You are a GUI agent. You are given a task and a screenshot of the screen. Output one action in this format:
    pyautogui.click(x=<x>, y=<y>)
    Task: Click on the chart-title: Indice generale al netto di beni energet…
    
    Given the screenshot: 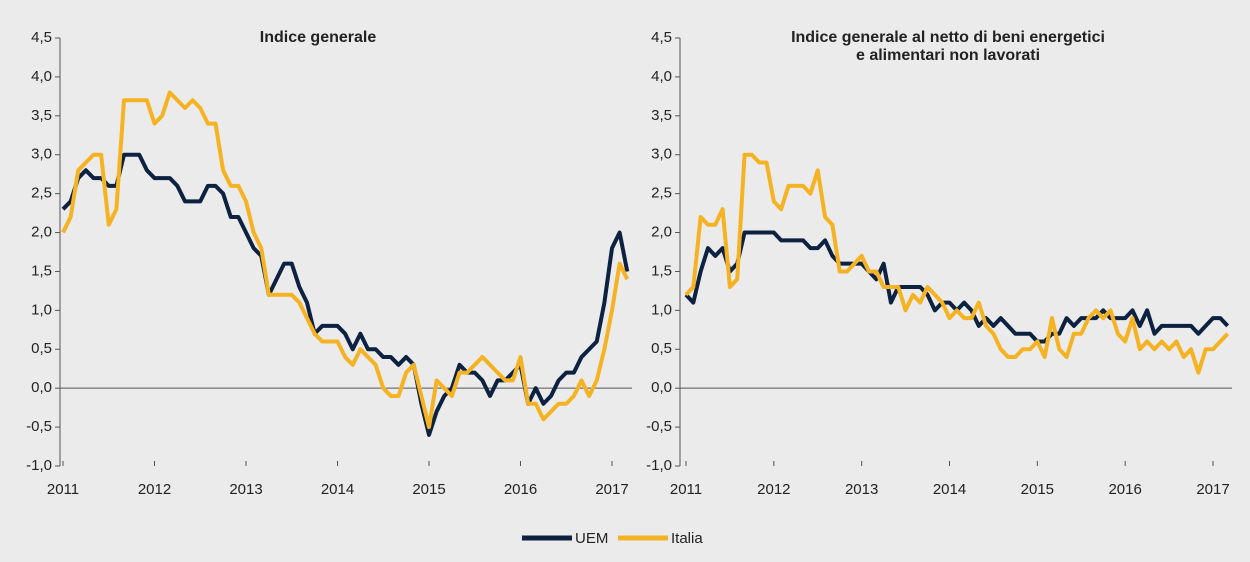 What is the action you would take?
    pyautogui.click(x=948, y=37)
    